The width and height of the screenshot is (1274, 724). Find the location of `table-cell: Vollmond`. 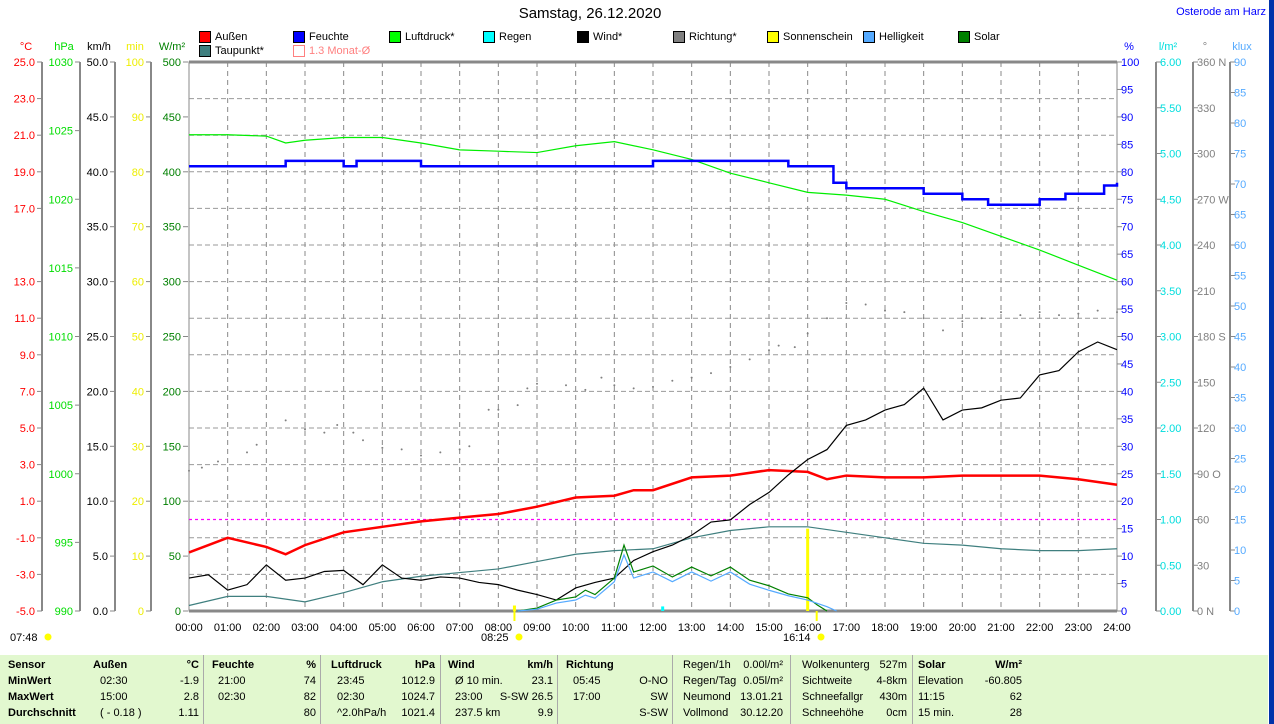

table-cell: Vollmond is located at coordinates (706, 713).